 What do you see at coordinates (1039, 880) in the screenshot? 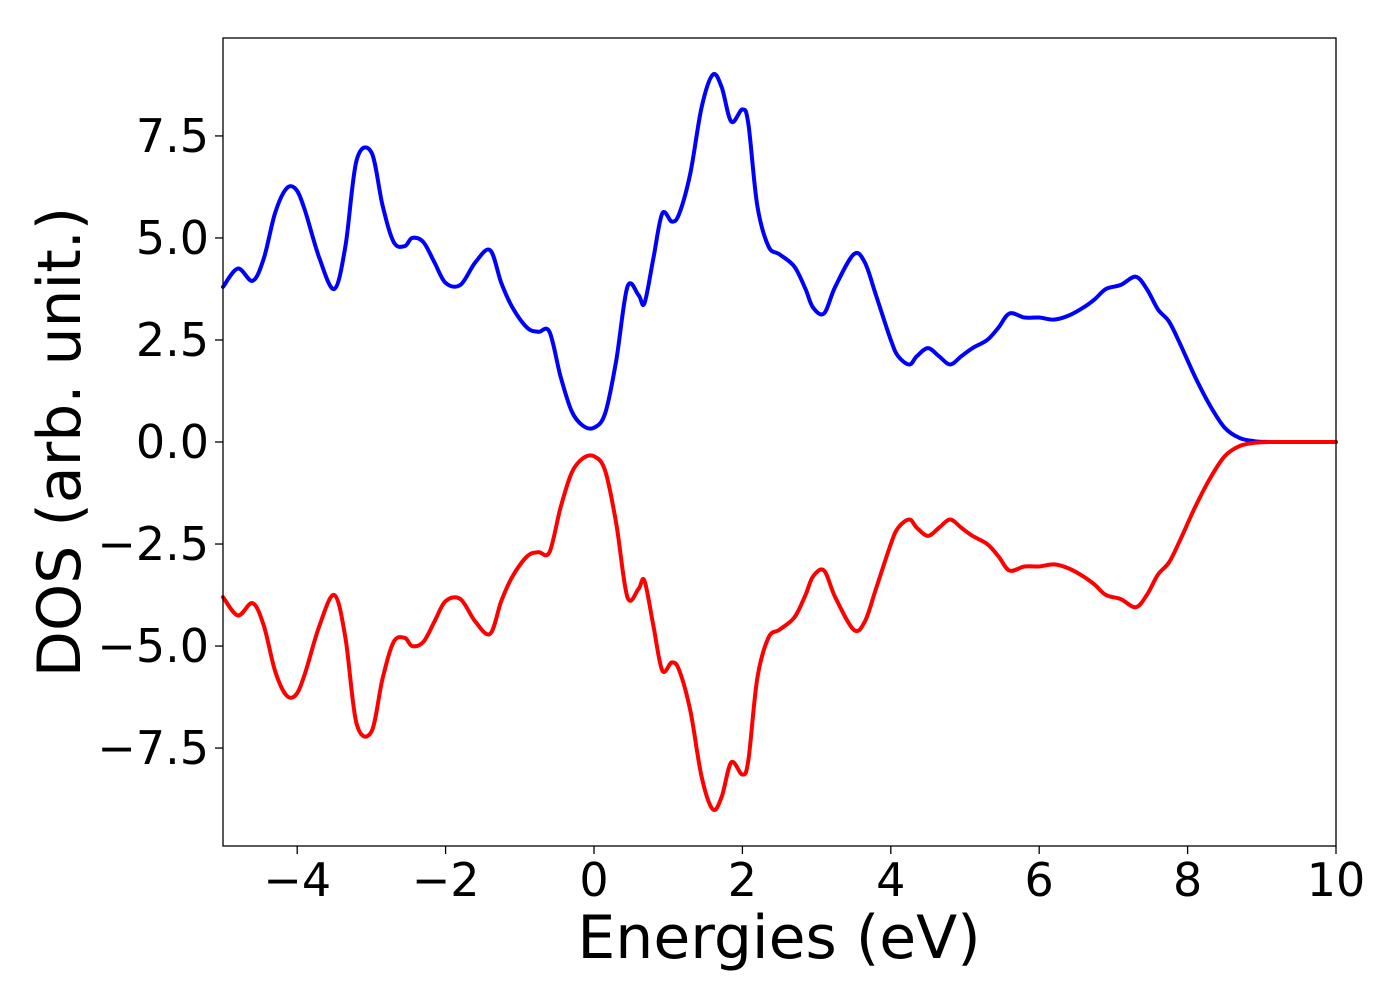
I see `x-tick-label: 6` at bounding box center [1039, 880].